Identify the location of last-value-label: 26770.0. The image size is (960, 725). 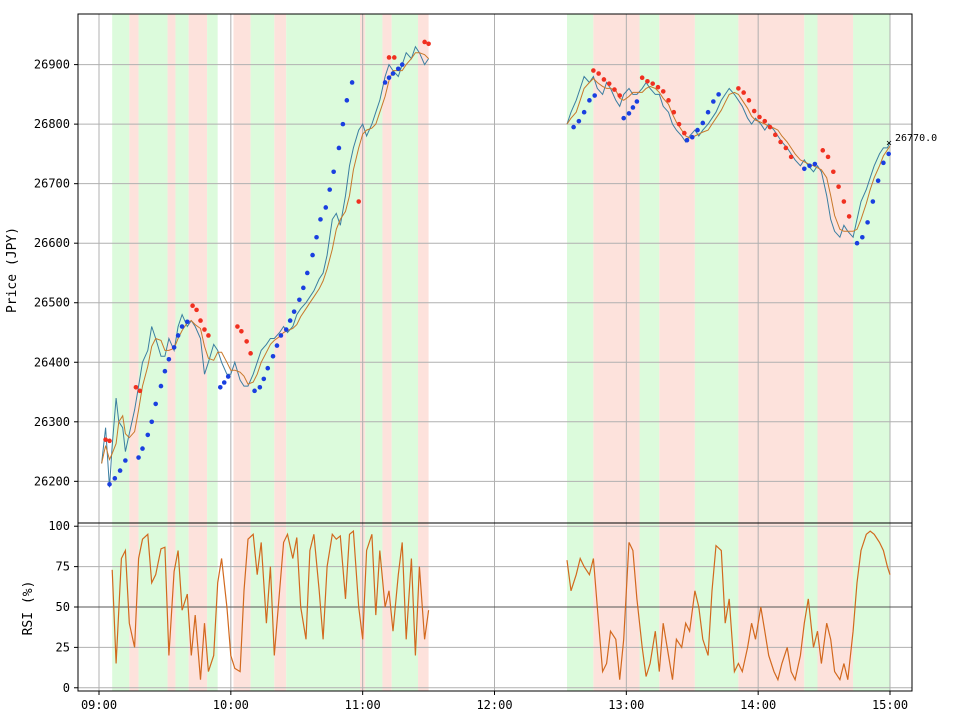
(916, 138).